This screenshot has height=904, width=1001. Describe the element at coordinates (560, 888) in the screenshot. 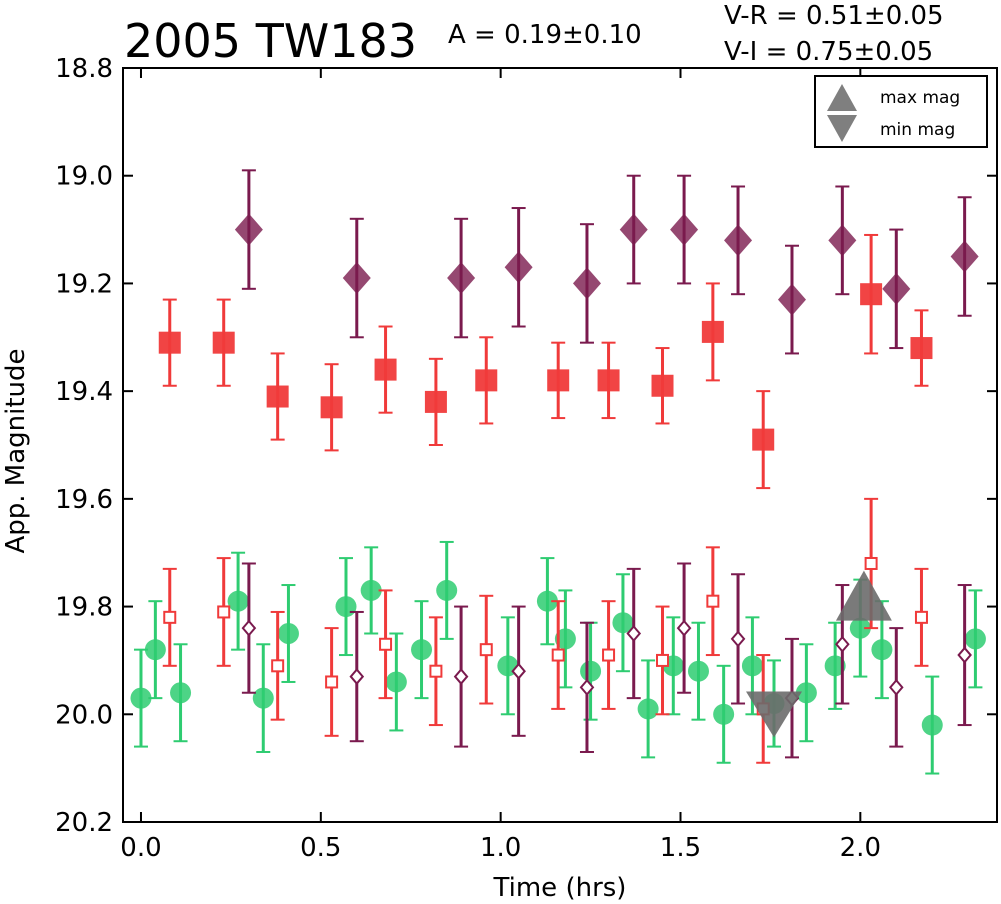

I see `x-axis-label: Time (hrs)` at that location.